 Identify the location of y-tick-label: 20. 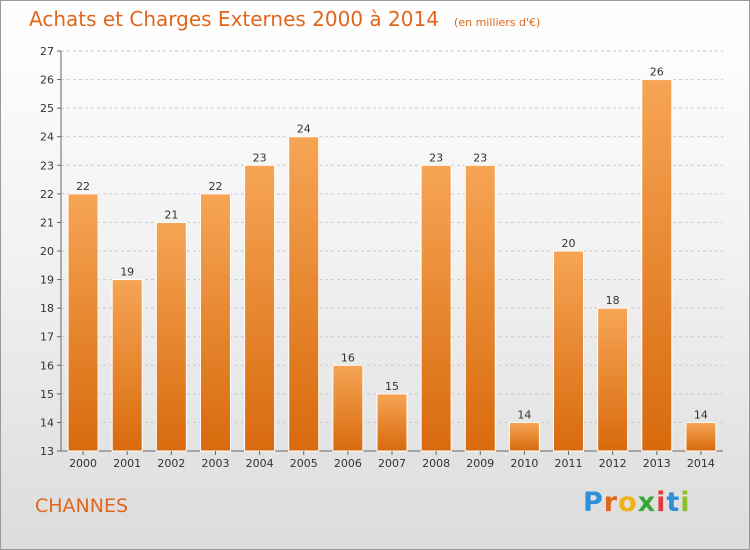
(47, 251).